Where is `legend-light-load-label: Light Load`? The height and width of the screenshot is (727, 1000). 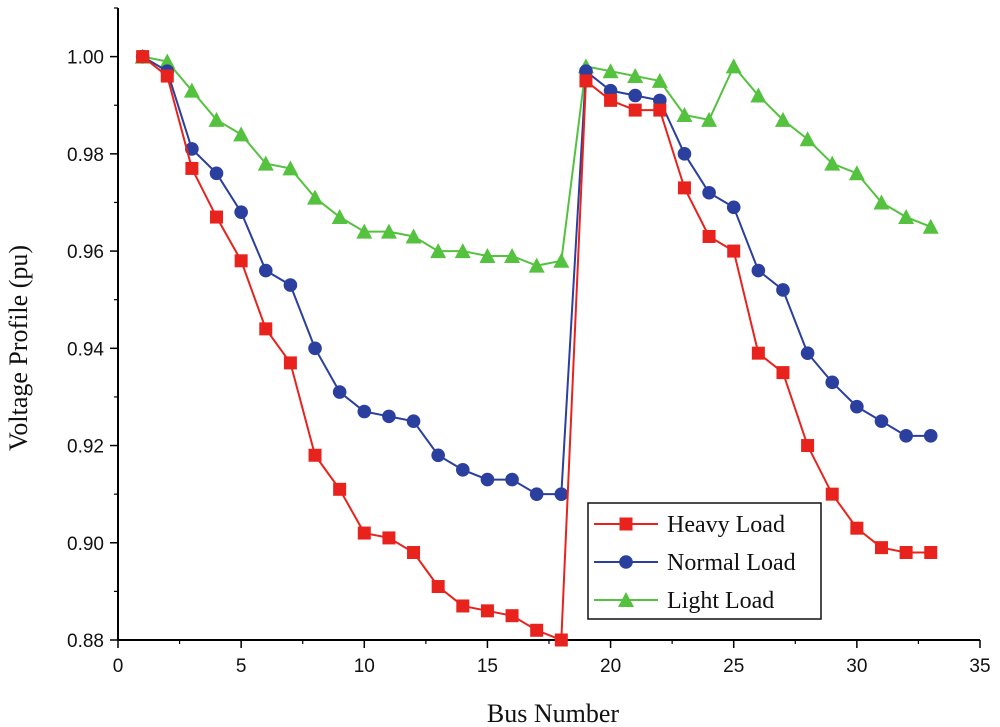
legend-light-load-label: Light Load is located at coordinates (720, 601).